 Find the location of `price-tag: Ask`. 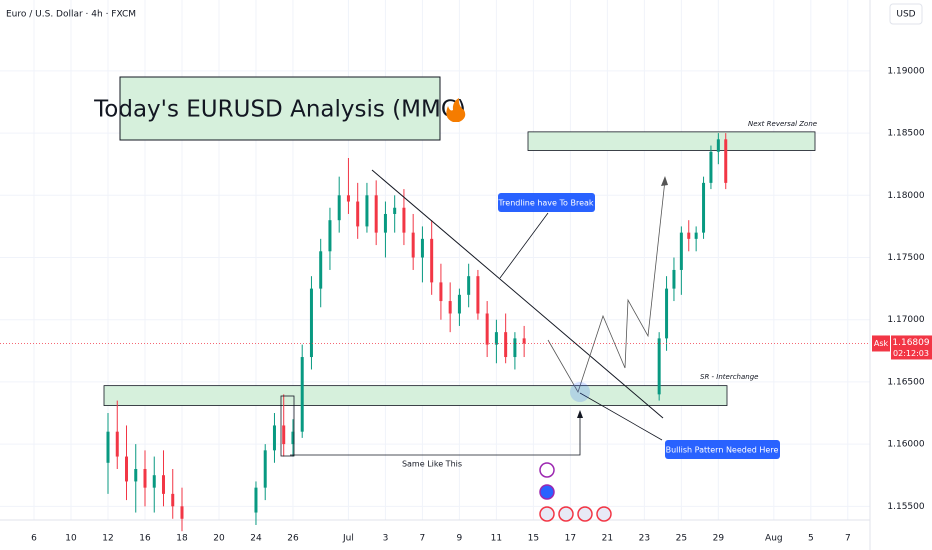

price-tag: Ask is located at coordinates (881, 343).